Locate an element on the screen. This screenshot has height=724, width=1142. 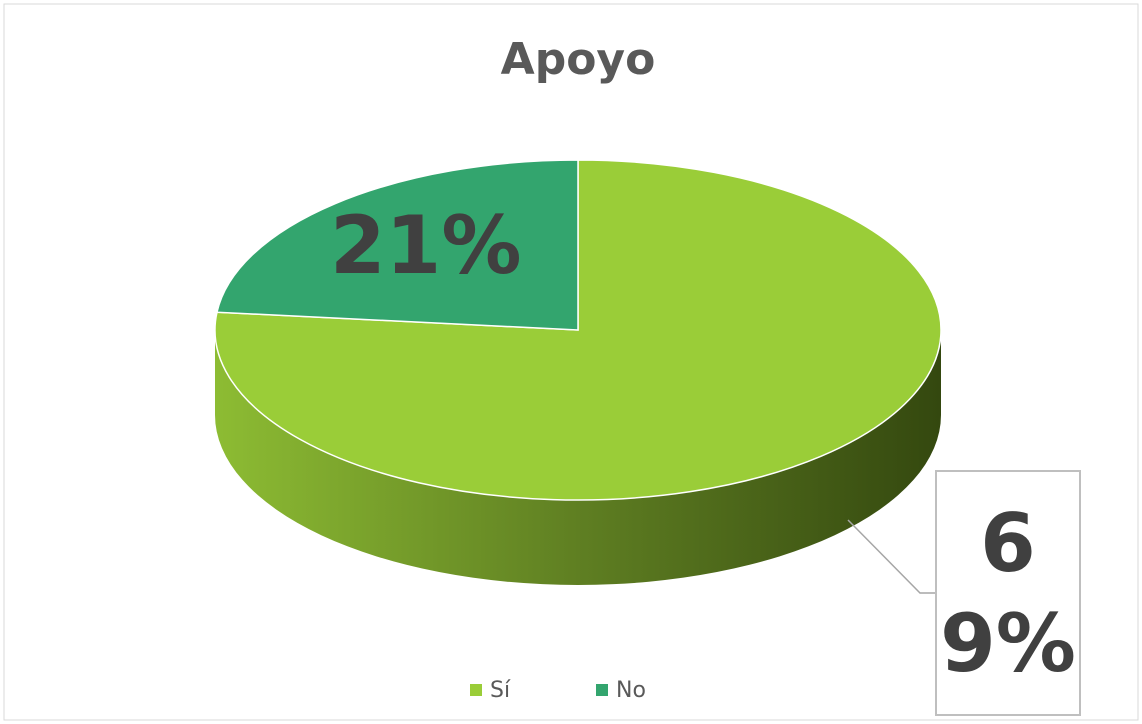
leader-line is located at coordinates (891, 556).